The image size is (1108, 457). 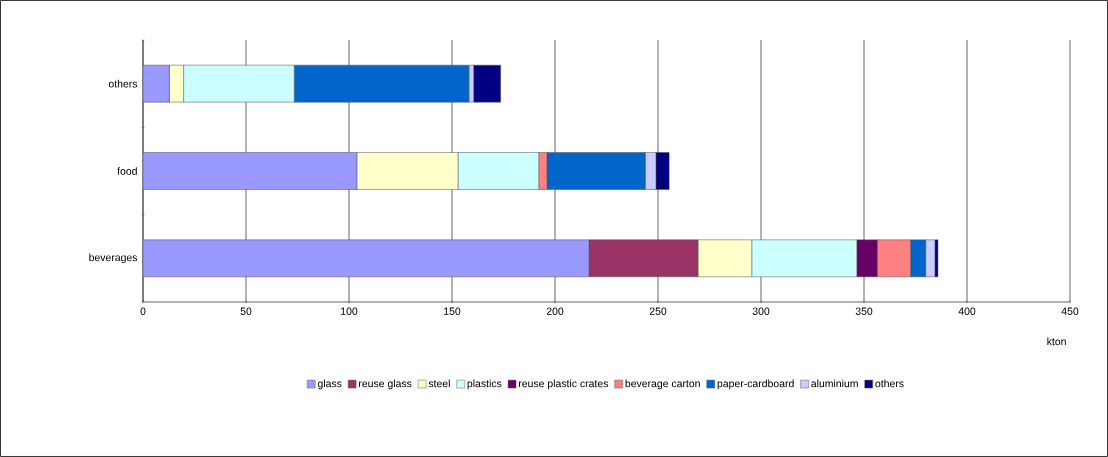 I want to click on legend-label: beverage carton, so click(x=662, y=384).